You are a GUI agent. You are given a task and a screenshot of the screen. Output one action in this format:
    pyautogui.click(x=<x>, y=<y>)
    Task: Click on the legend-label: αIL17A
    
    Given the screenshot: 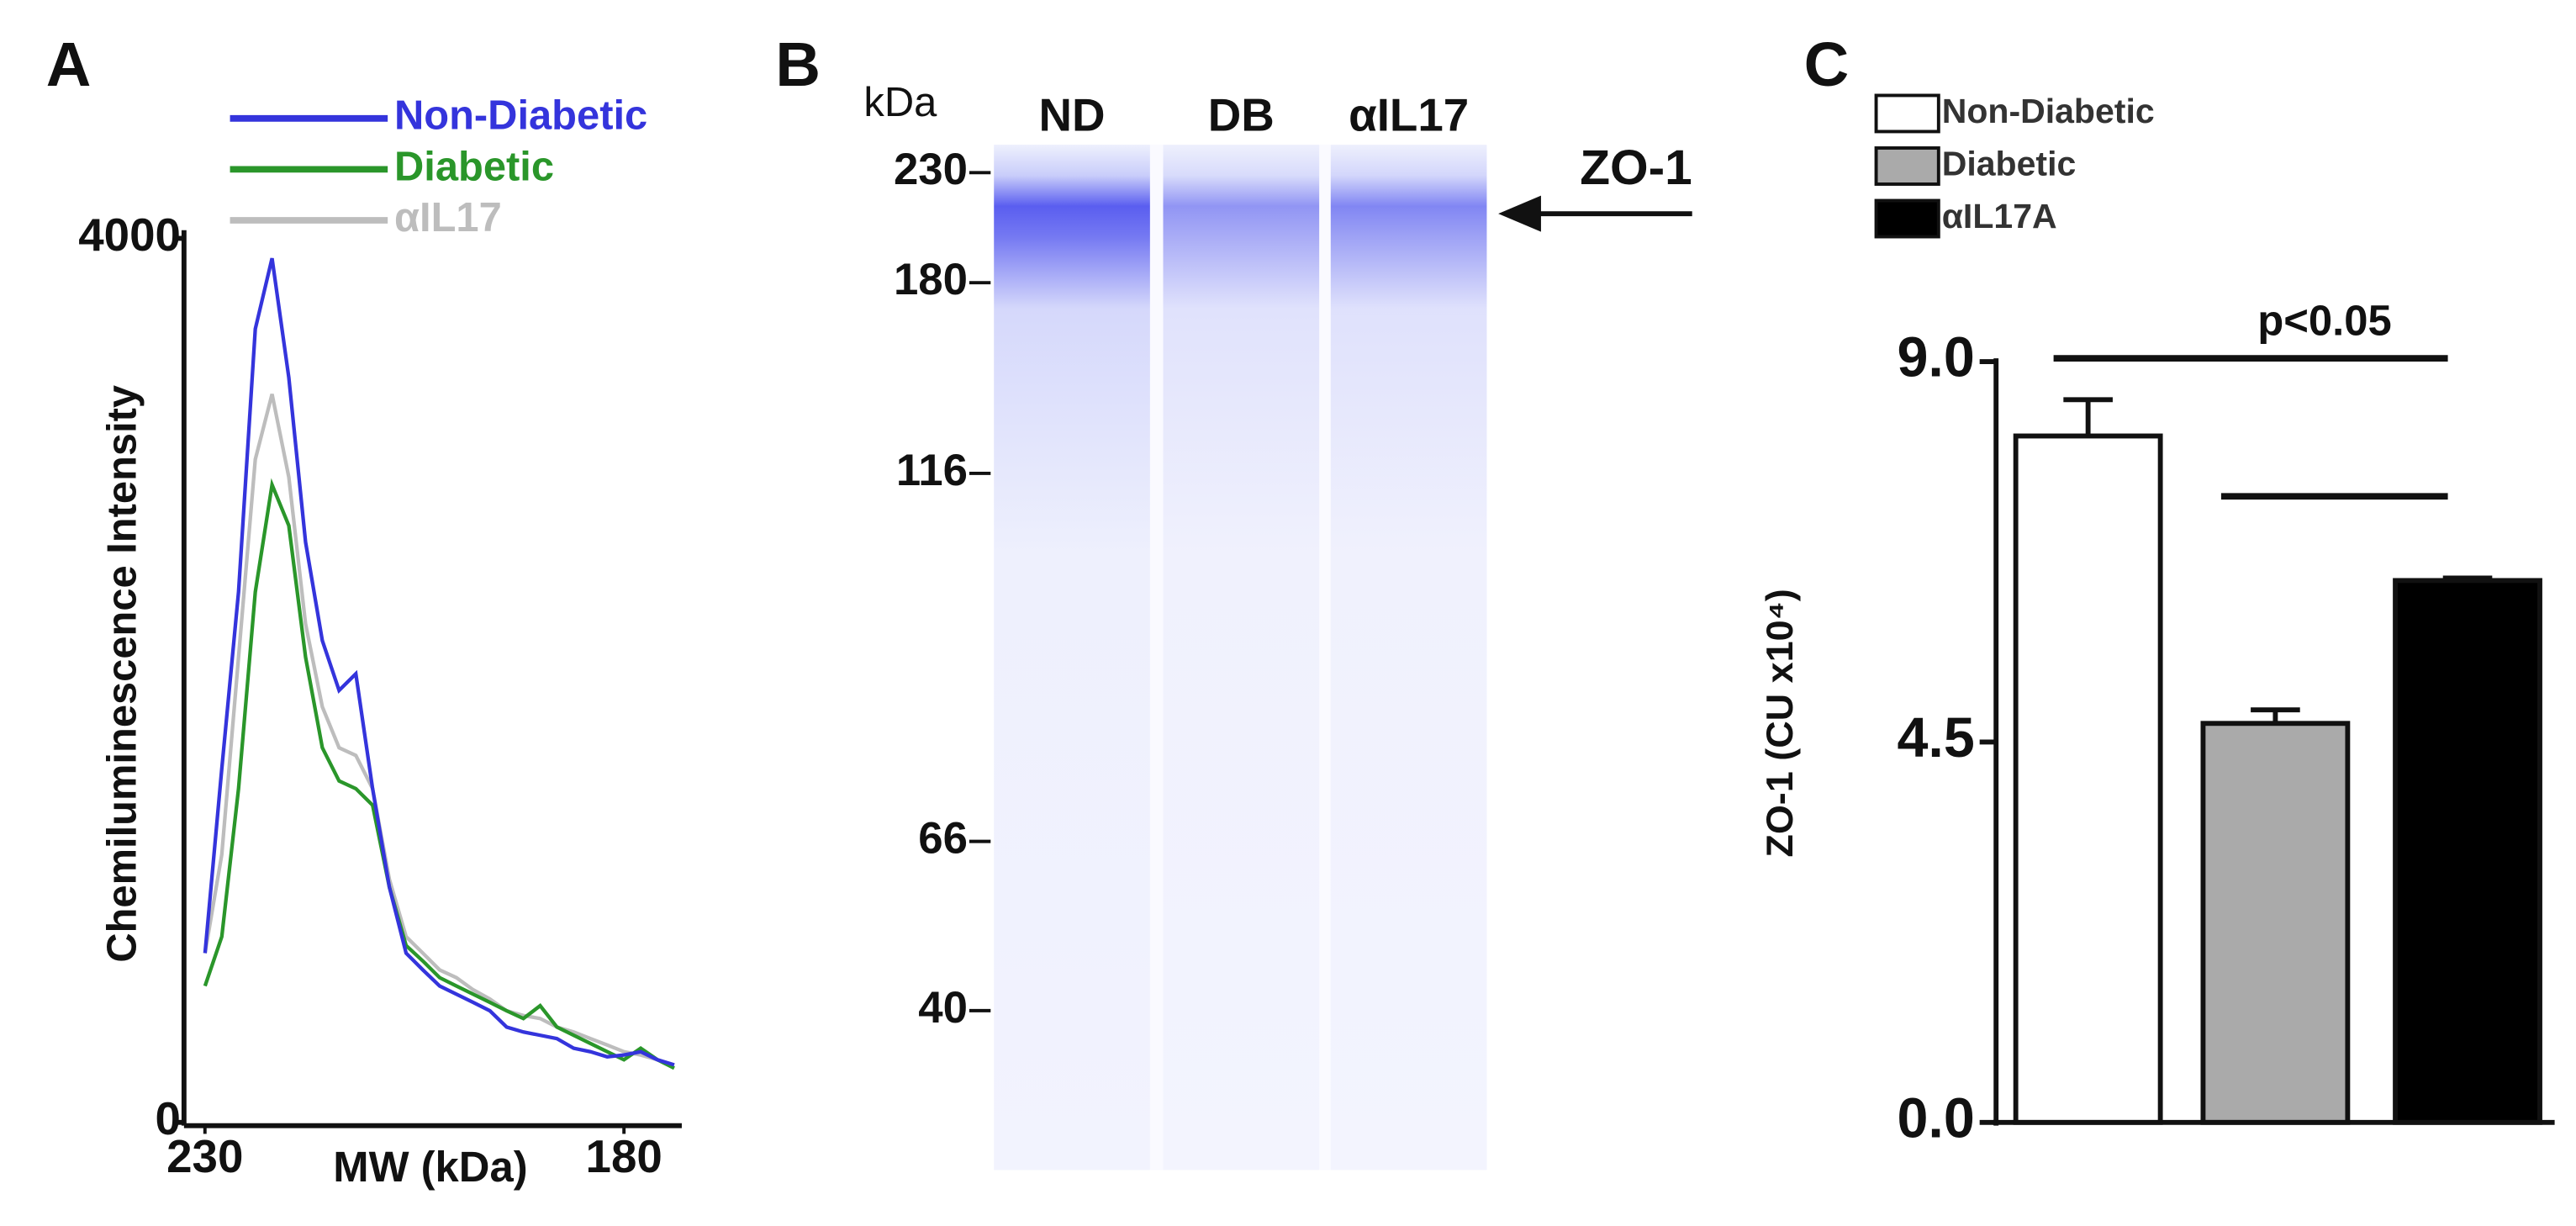 What is the action you would take?
    pyautogui.click(x=2000, y=216)
    